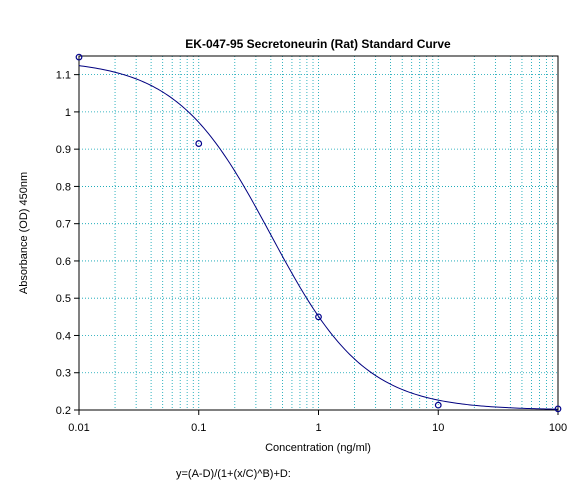  I want to click on x-tick-label: 10, so click(438, 428).